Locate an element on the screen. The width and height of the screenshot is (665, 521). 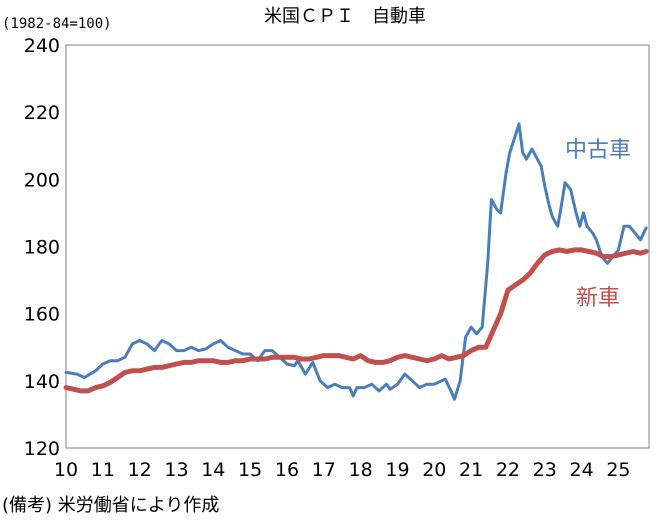
chart-title: 米国ＣＰＩ 自動車 is located at coordinates (345, 16).